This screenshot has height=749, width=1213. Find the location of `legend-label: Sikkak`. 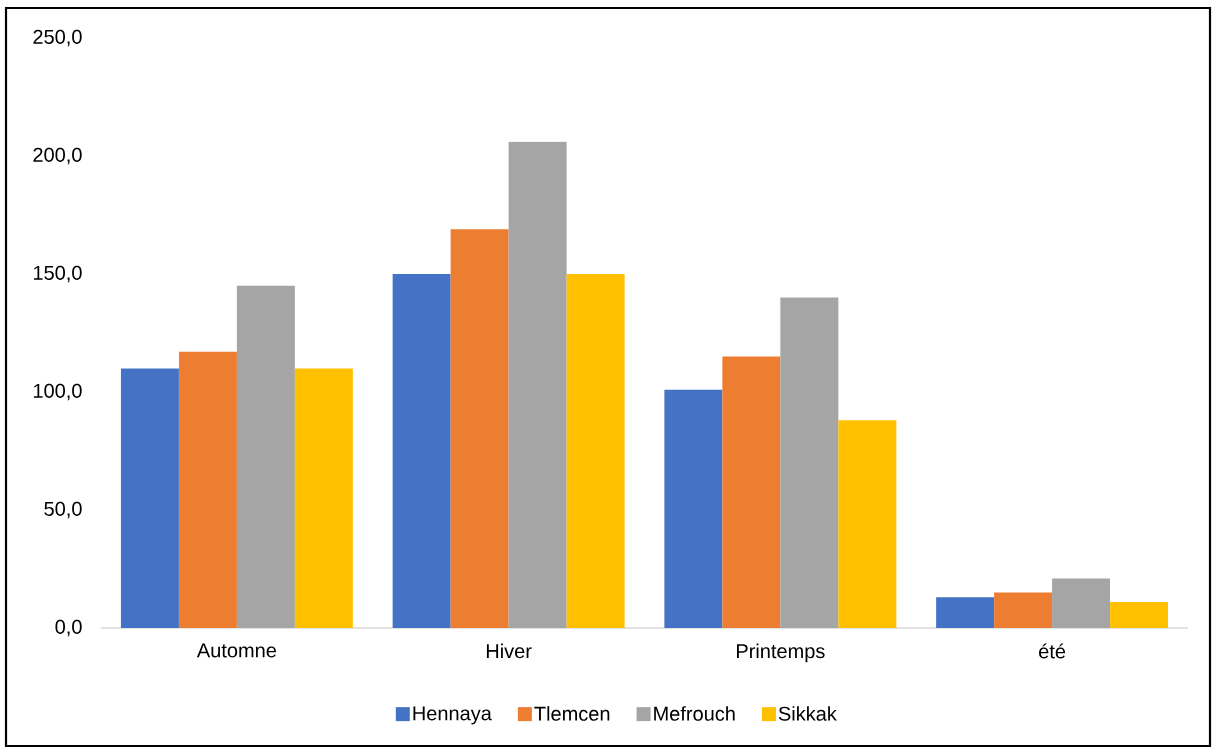

legend-label: Sikkak is located at coordinates (807, 713).